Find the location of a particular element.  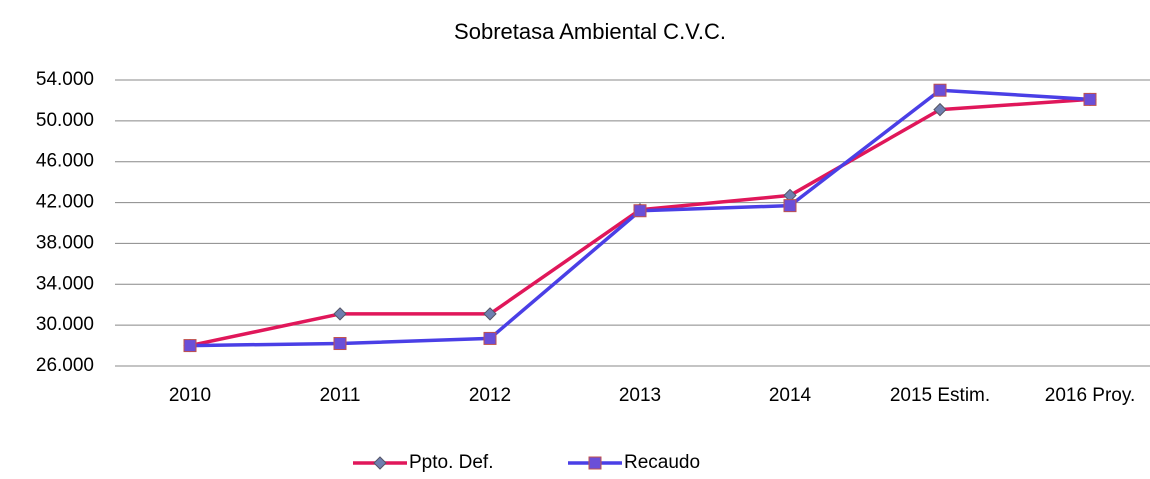

legend-label: Ppto. Def. is located at coordinates (451, 462).